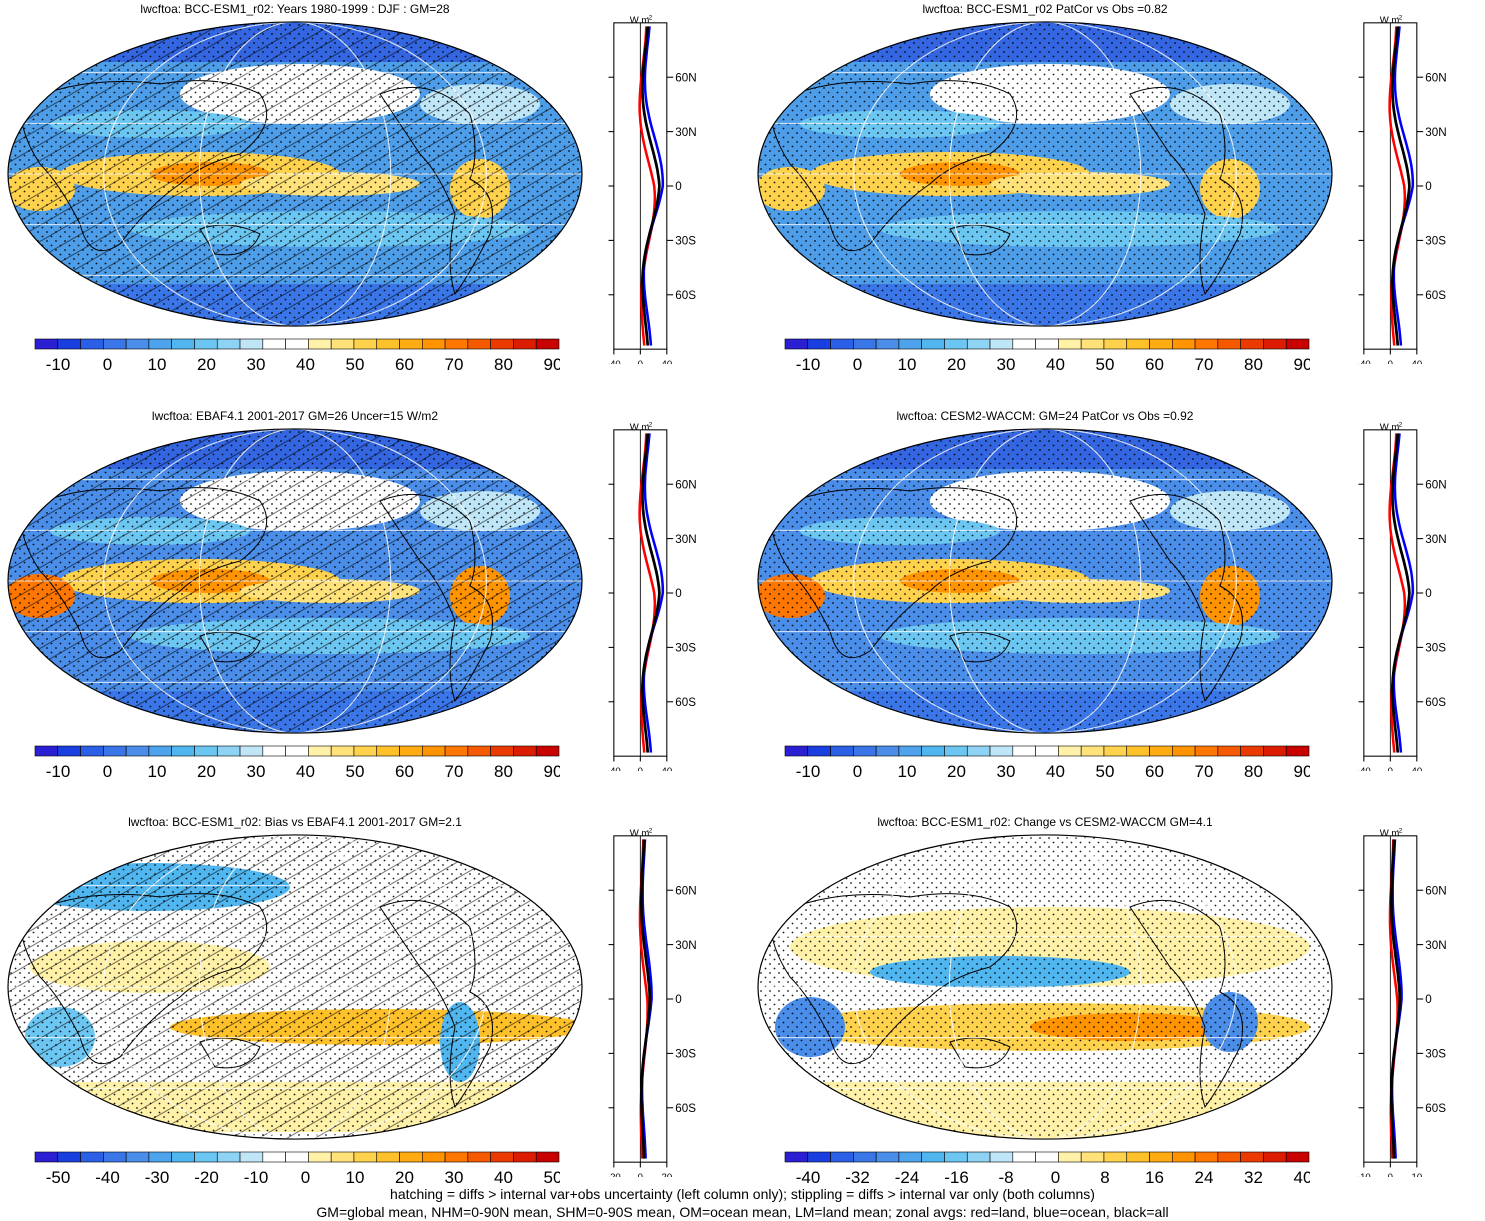 The width and height of the screenshot is (1485, 1221). What do you see at coordinates (1005, 1177) in the screenshot?
I see `colorbar-tick-label: -8` at bounding box center [1005, 1177].